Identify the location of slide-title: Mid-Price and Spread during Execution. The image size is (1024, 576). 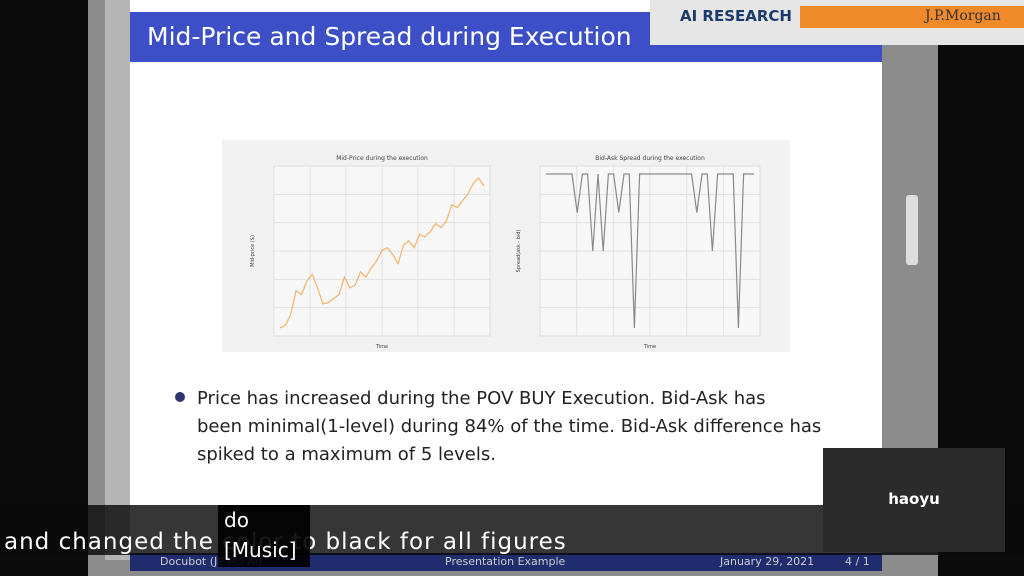
(389, 36).